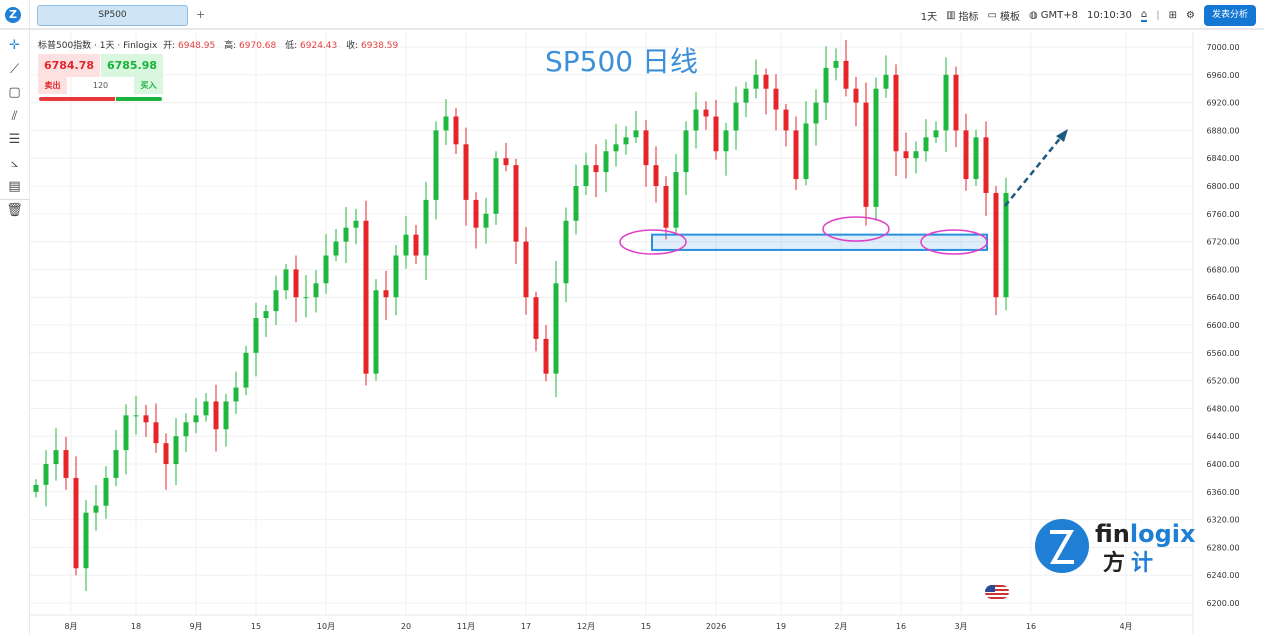 This screenshot has height=634, width=1264. I want to click on toolbar-divider, so click(29, 317).